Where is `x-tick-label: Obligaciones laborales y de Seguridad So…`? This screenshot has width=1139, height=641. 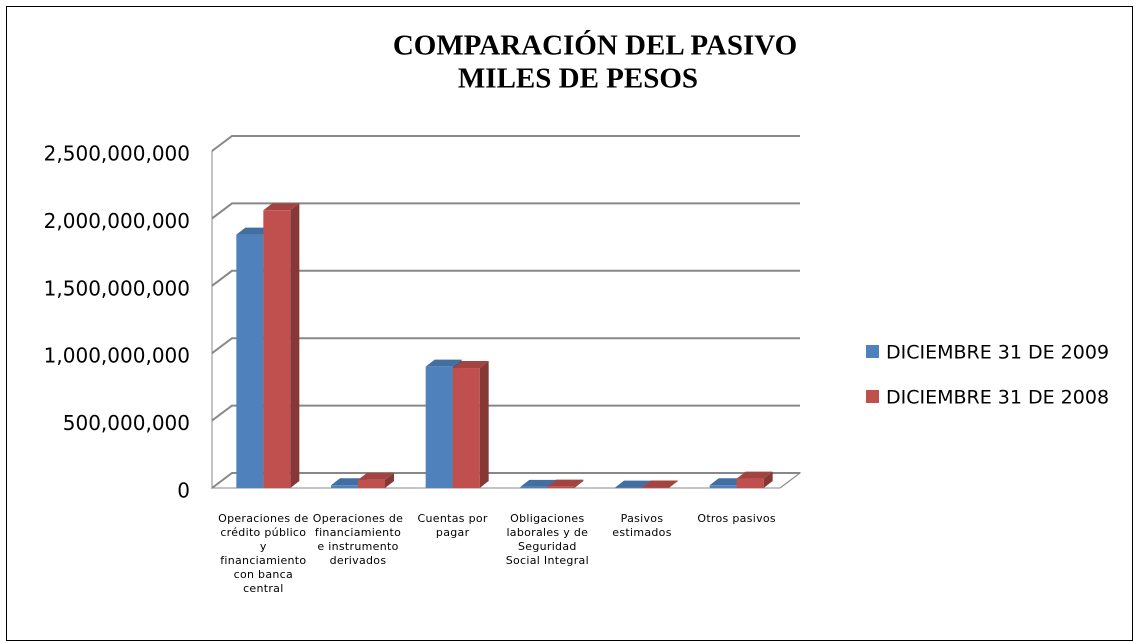
x-tick-label: Obligaciones laborales y de Seguridad So… is located at coordinates (547, 539).